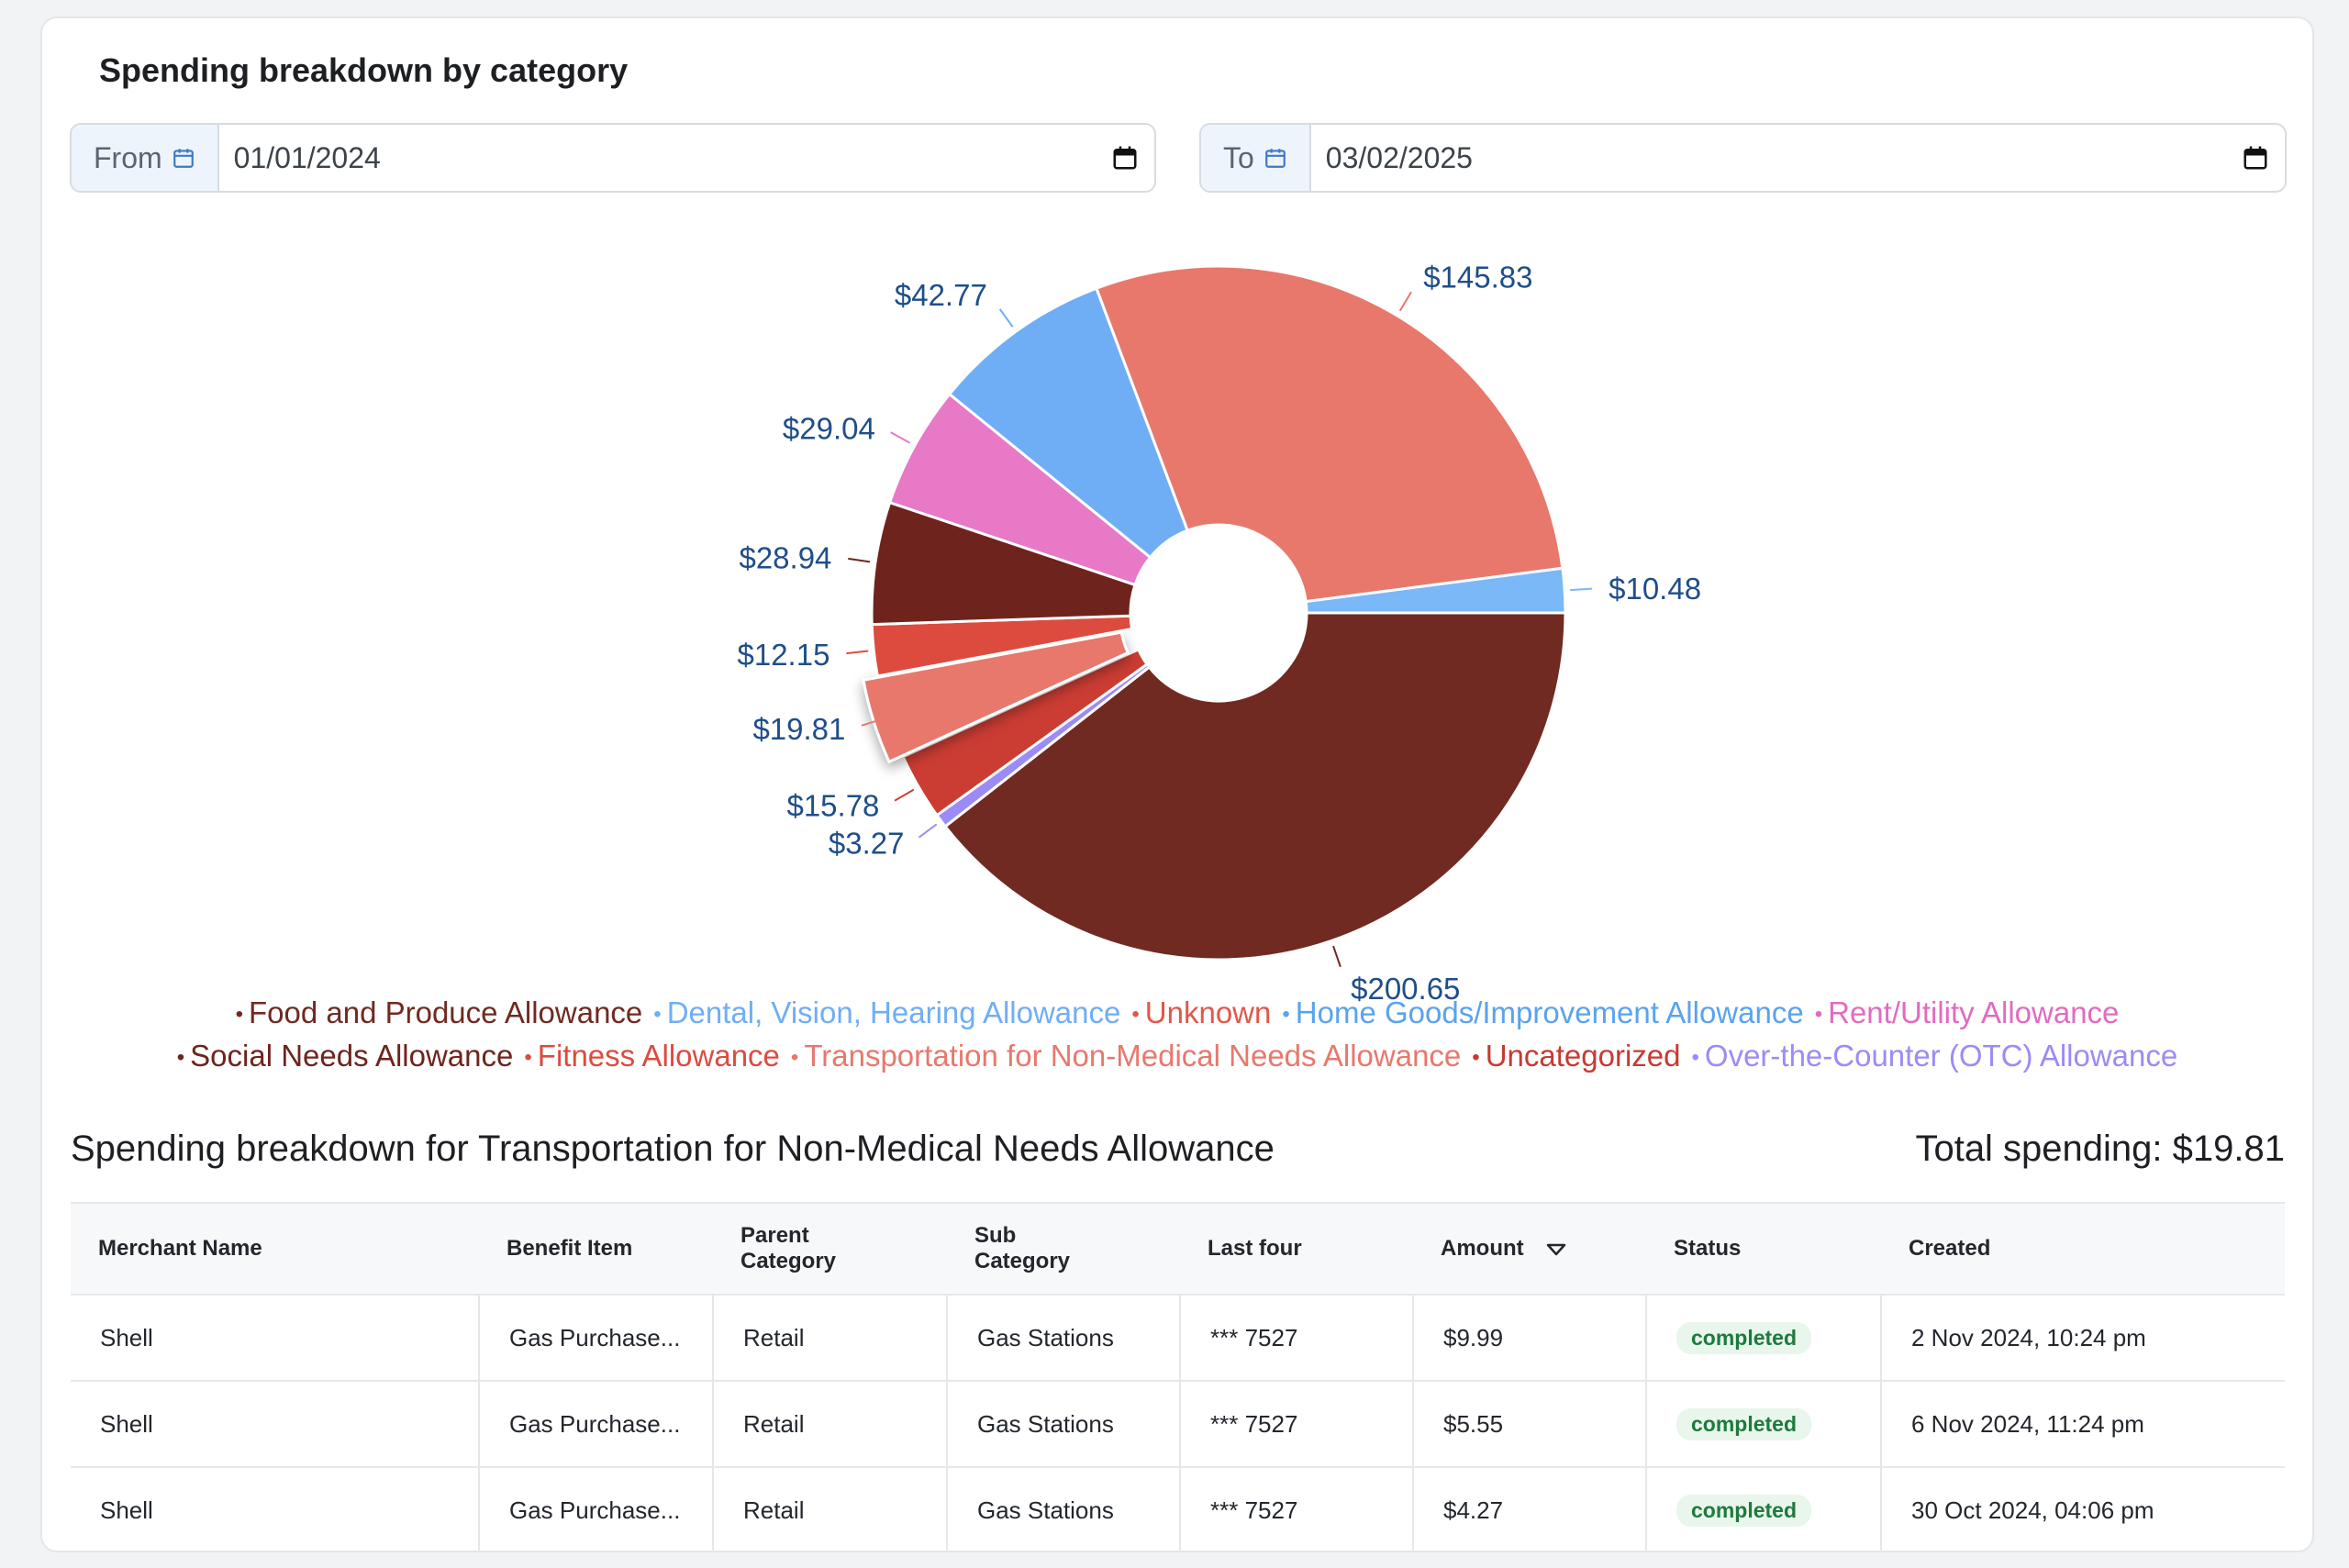 This screenshot has width=2349, height=1568. What do you see at coordinates (1941, 1056) in the screenshot?
I see `legend-label: Over-the-Counter (OTC) Allowance` at bounding box center [1941, 1056].